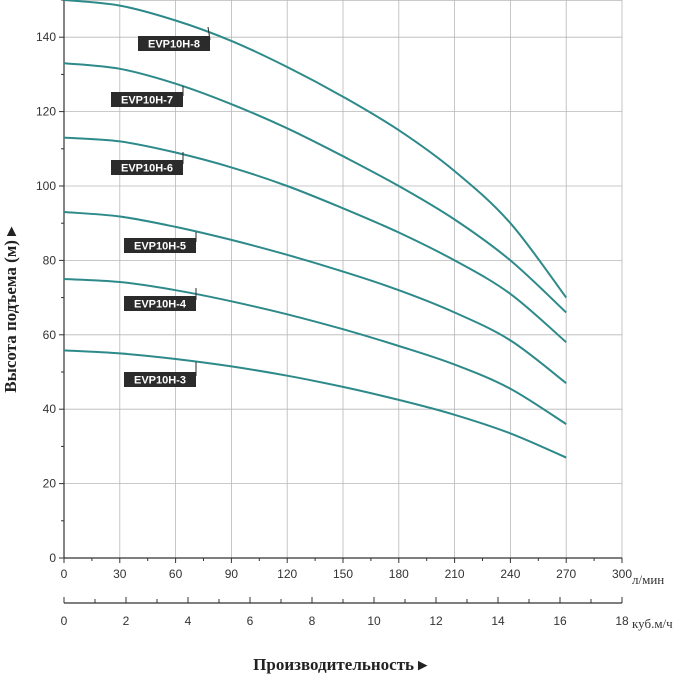 The image size is (696, 680). Describe the element at coordinates (622, 621) in the screenshot. I see `x2-tick-label: 18` at that location.